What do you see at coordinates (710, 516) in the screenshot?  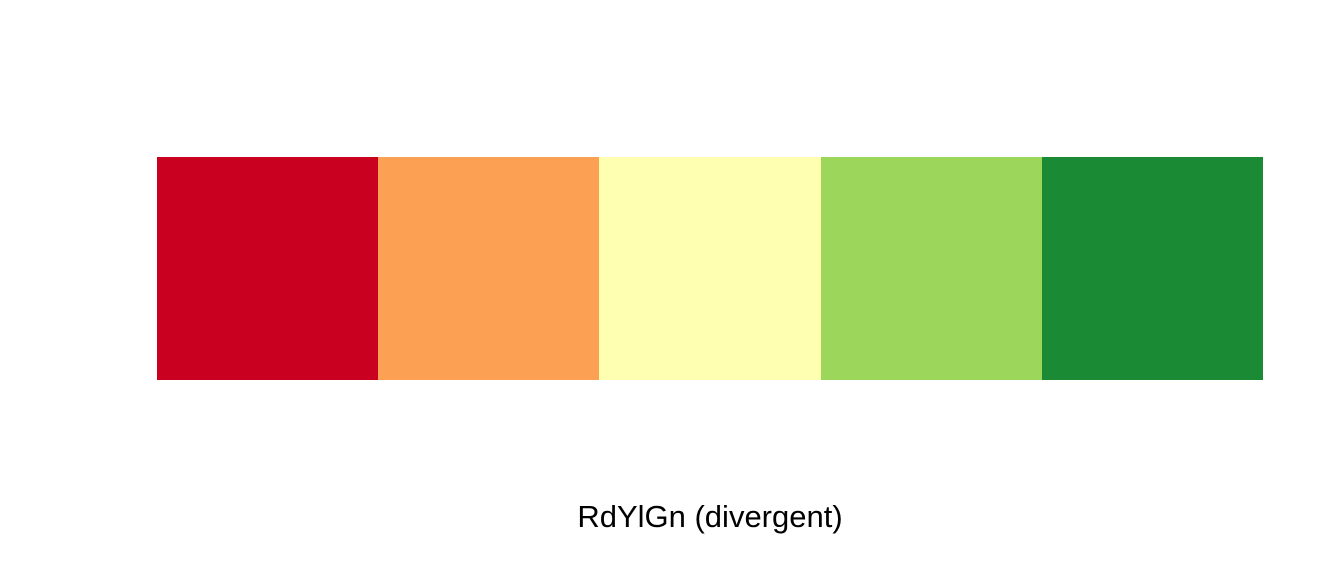 I see `palette-caption: RdYlGn (divergent)` at bounding box center [710, 516].